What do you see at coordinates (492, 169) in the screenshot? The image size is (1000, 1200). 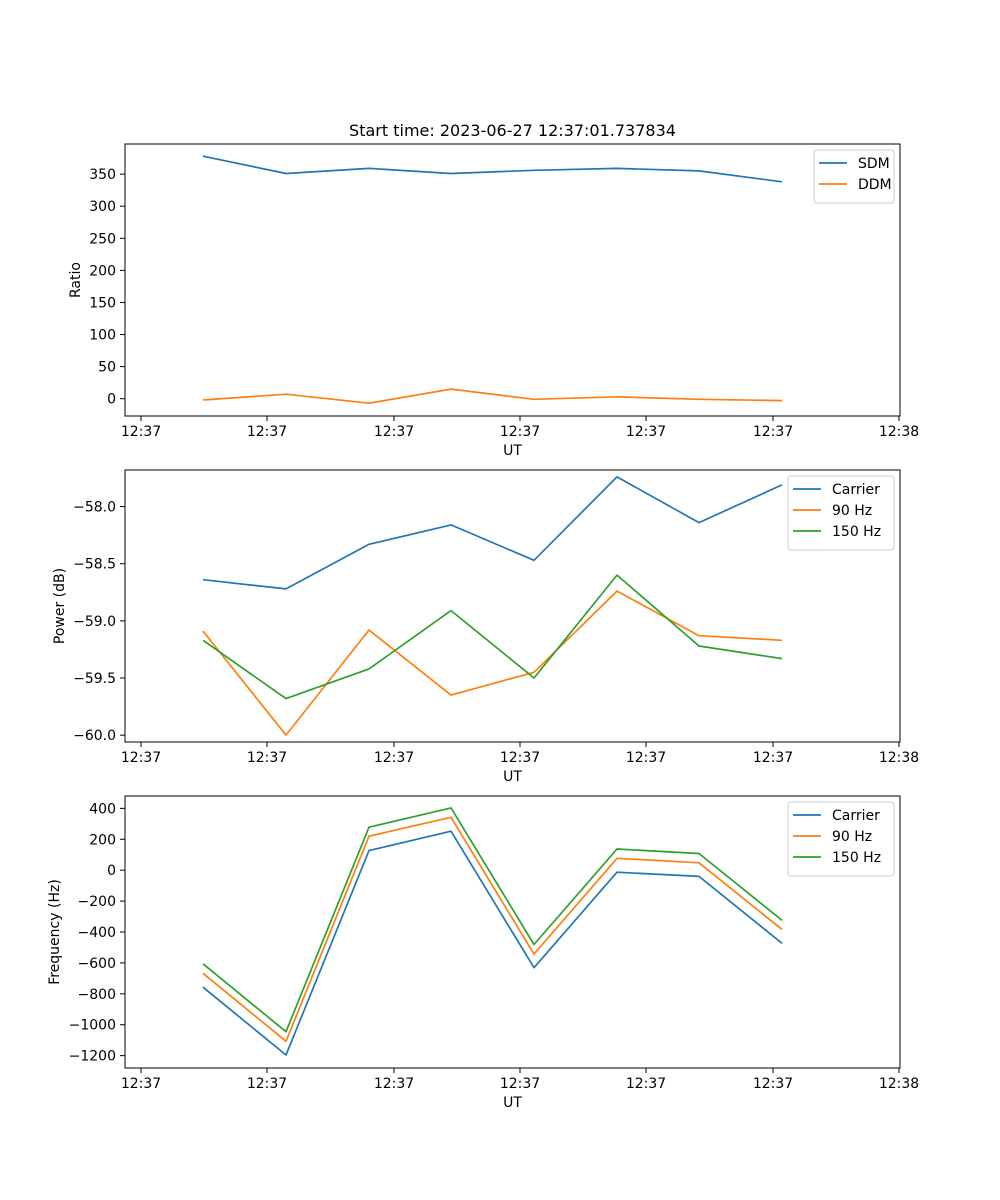 I see `series-line-sdm` at bounding box center [492, 169].